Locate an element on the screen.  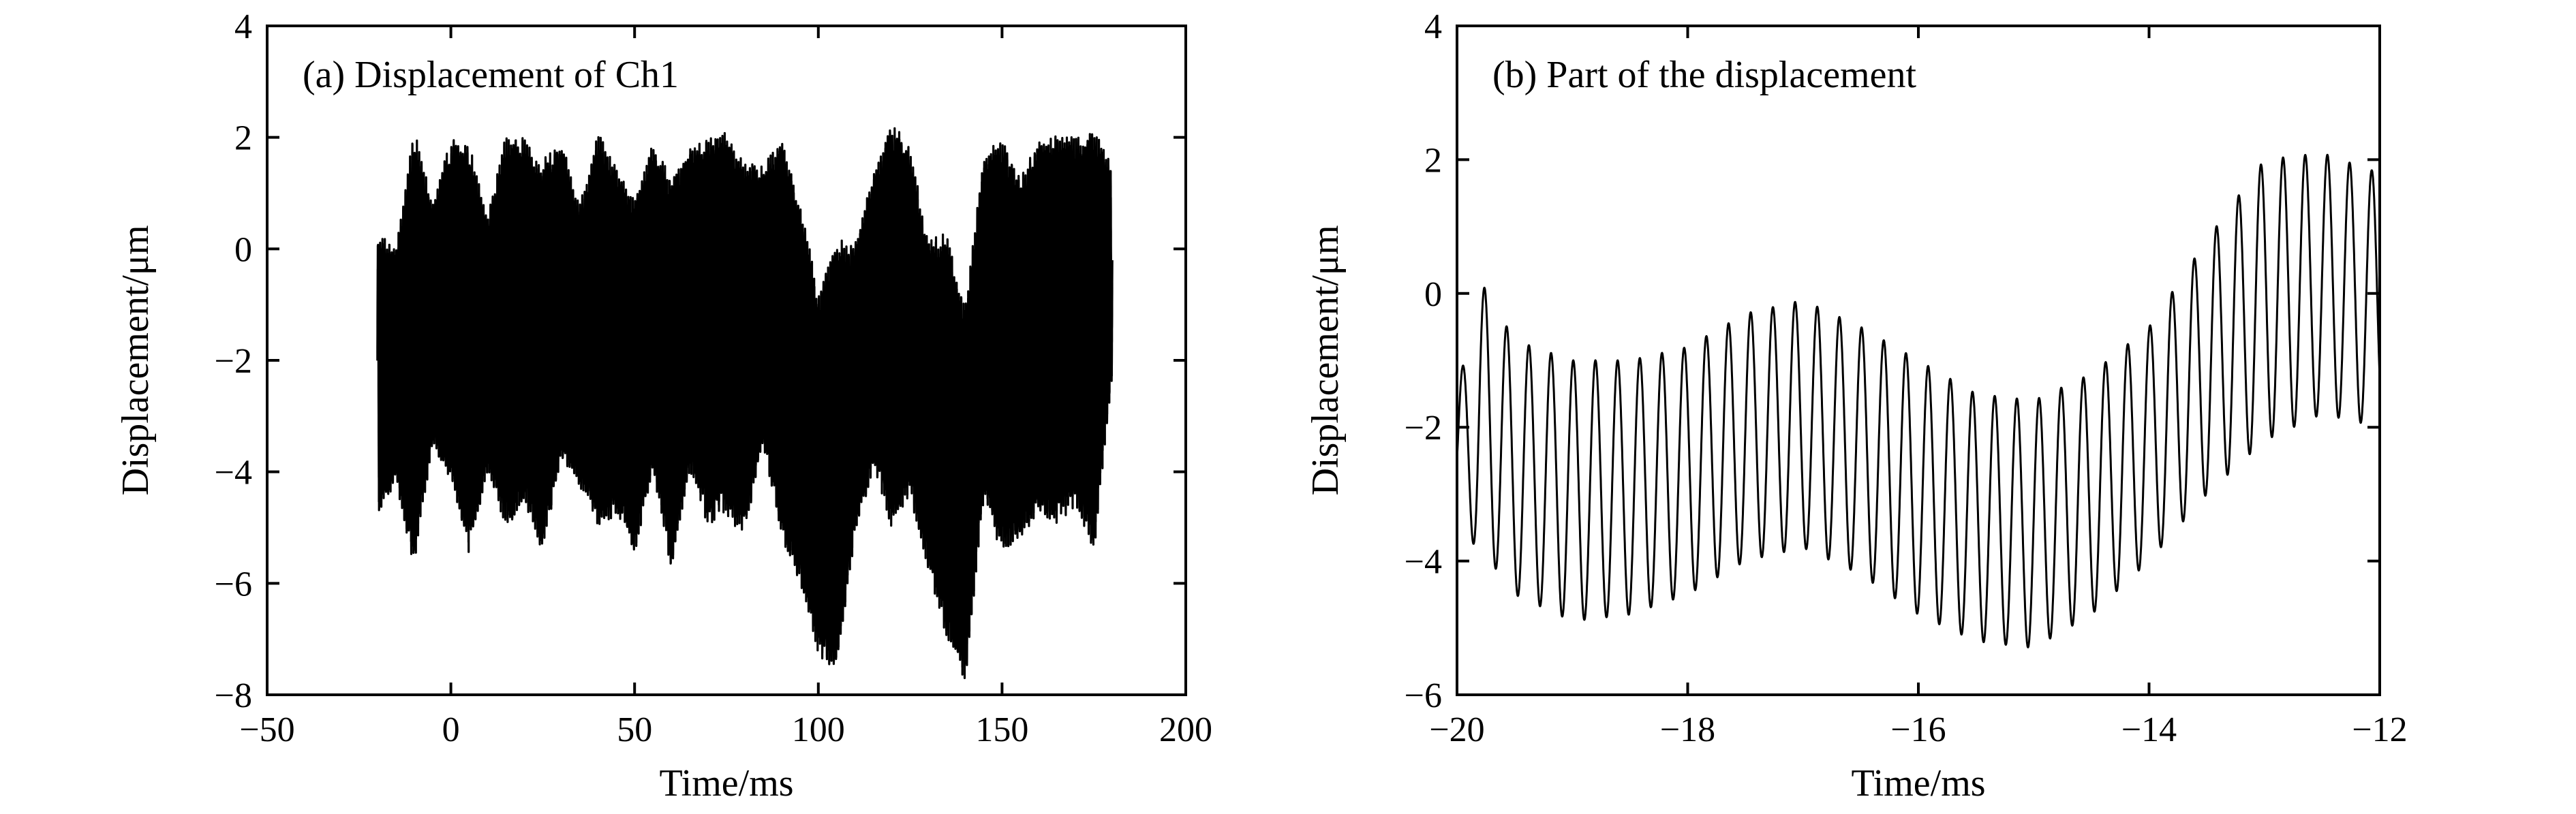
x-tick-label: −18 is located at coordinates (1687, 729).